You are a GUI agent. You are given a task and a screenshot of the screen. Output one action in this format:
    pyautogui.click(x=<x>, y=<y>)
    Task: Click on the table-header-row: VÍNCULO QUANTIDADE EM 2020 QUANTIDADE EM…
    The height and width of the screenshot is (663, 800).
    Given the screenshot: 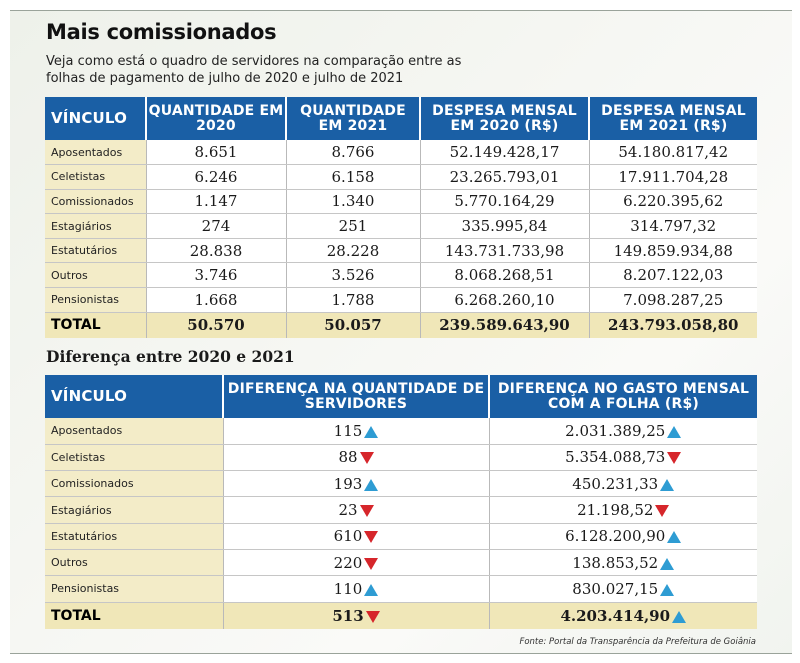 What is the action you would take?
    pyautogui.click(x=401, y=118)
    